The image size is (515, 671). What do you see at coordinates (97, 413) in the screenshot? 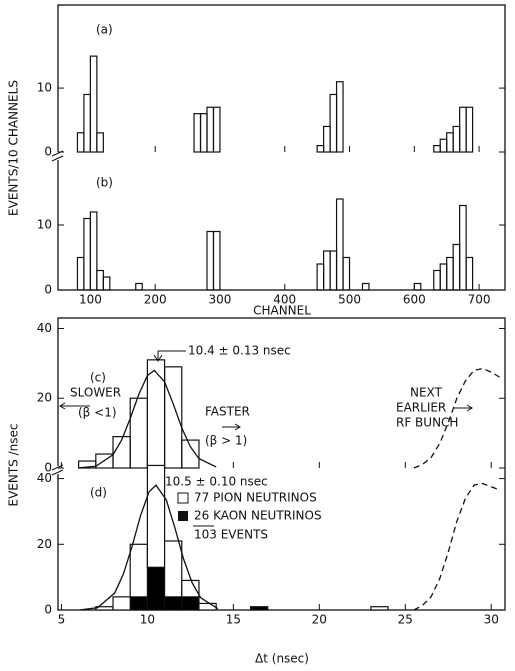
I see `annotation: (β <1)` at bounding box center [97, 413].